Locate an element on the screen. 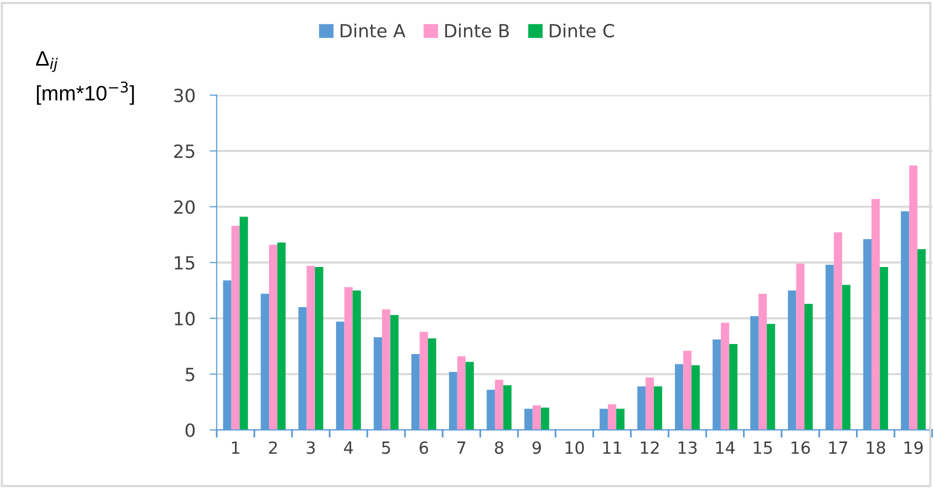  x-tick-label: 3 is located at coordinates (310, 447).